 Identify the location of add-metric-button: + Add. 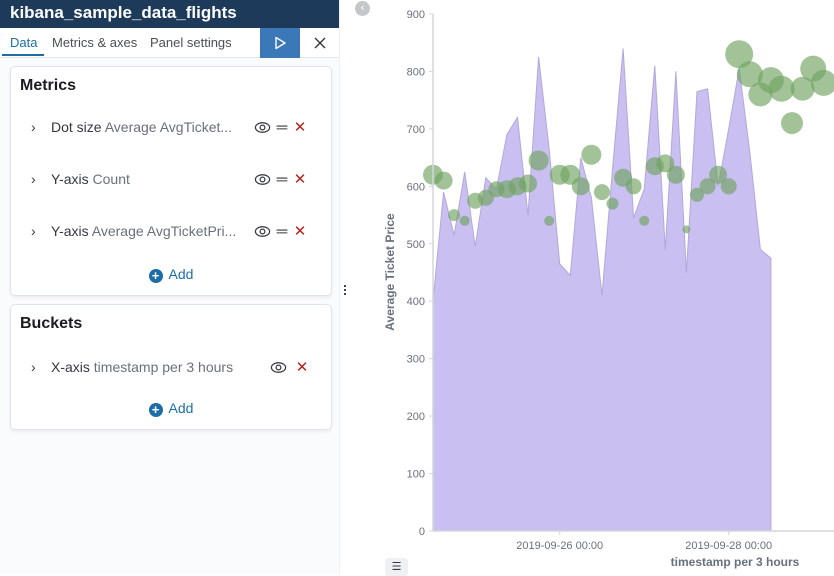
(171, 274).